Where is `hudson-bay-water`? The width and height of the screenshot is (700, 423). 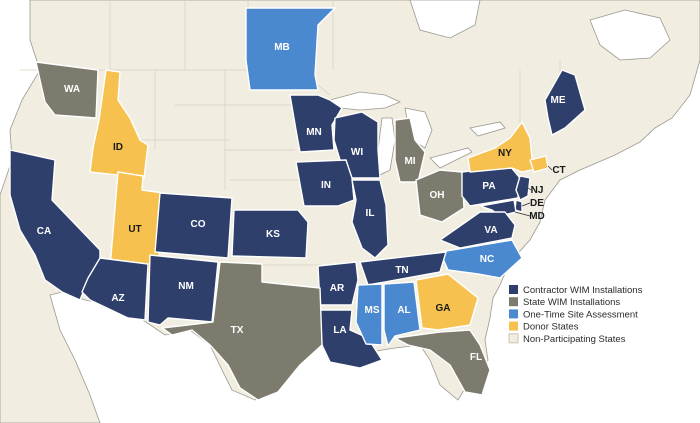
hudson-bay-water is located at coordinates (445, 19).